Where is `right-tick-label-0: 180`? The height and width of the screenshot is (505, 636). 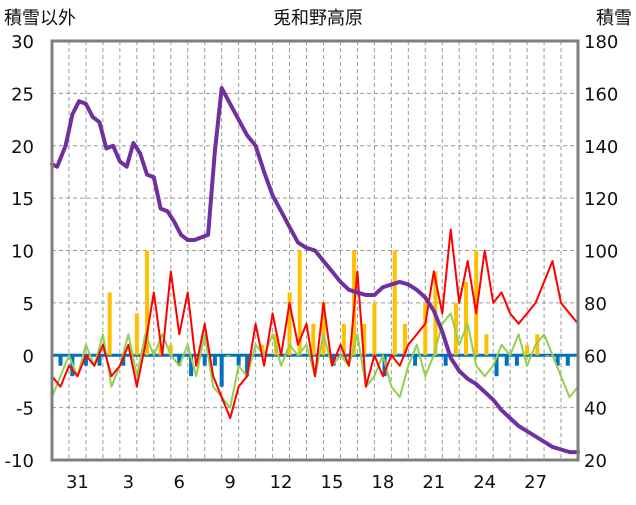 right-tick-label-0: 180 is located at coordinates (601, 42).